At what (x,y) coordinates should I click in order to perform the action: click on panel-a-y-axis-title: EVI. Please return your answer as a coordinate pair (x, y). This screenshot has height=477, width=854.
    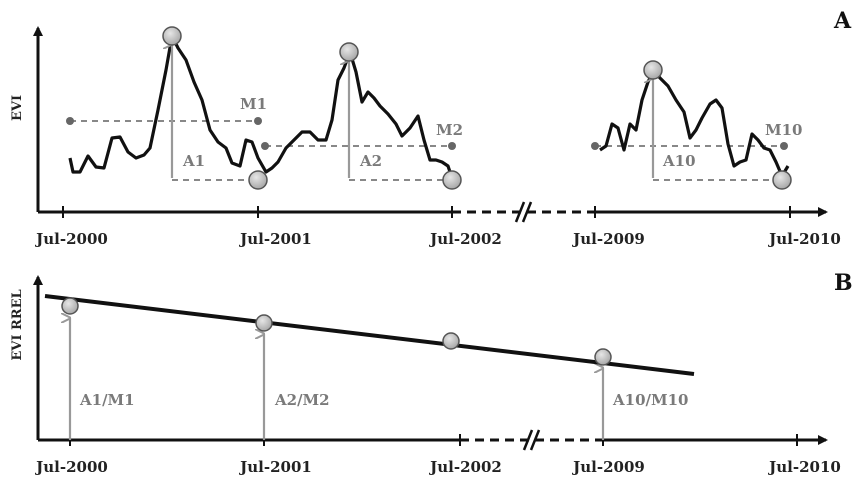
    Looking at the image, I should click on (17, 108).